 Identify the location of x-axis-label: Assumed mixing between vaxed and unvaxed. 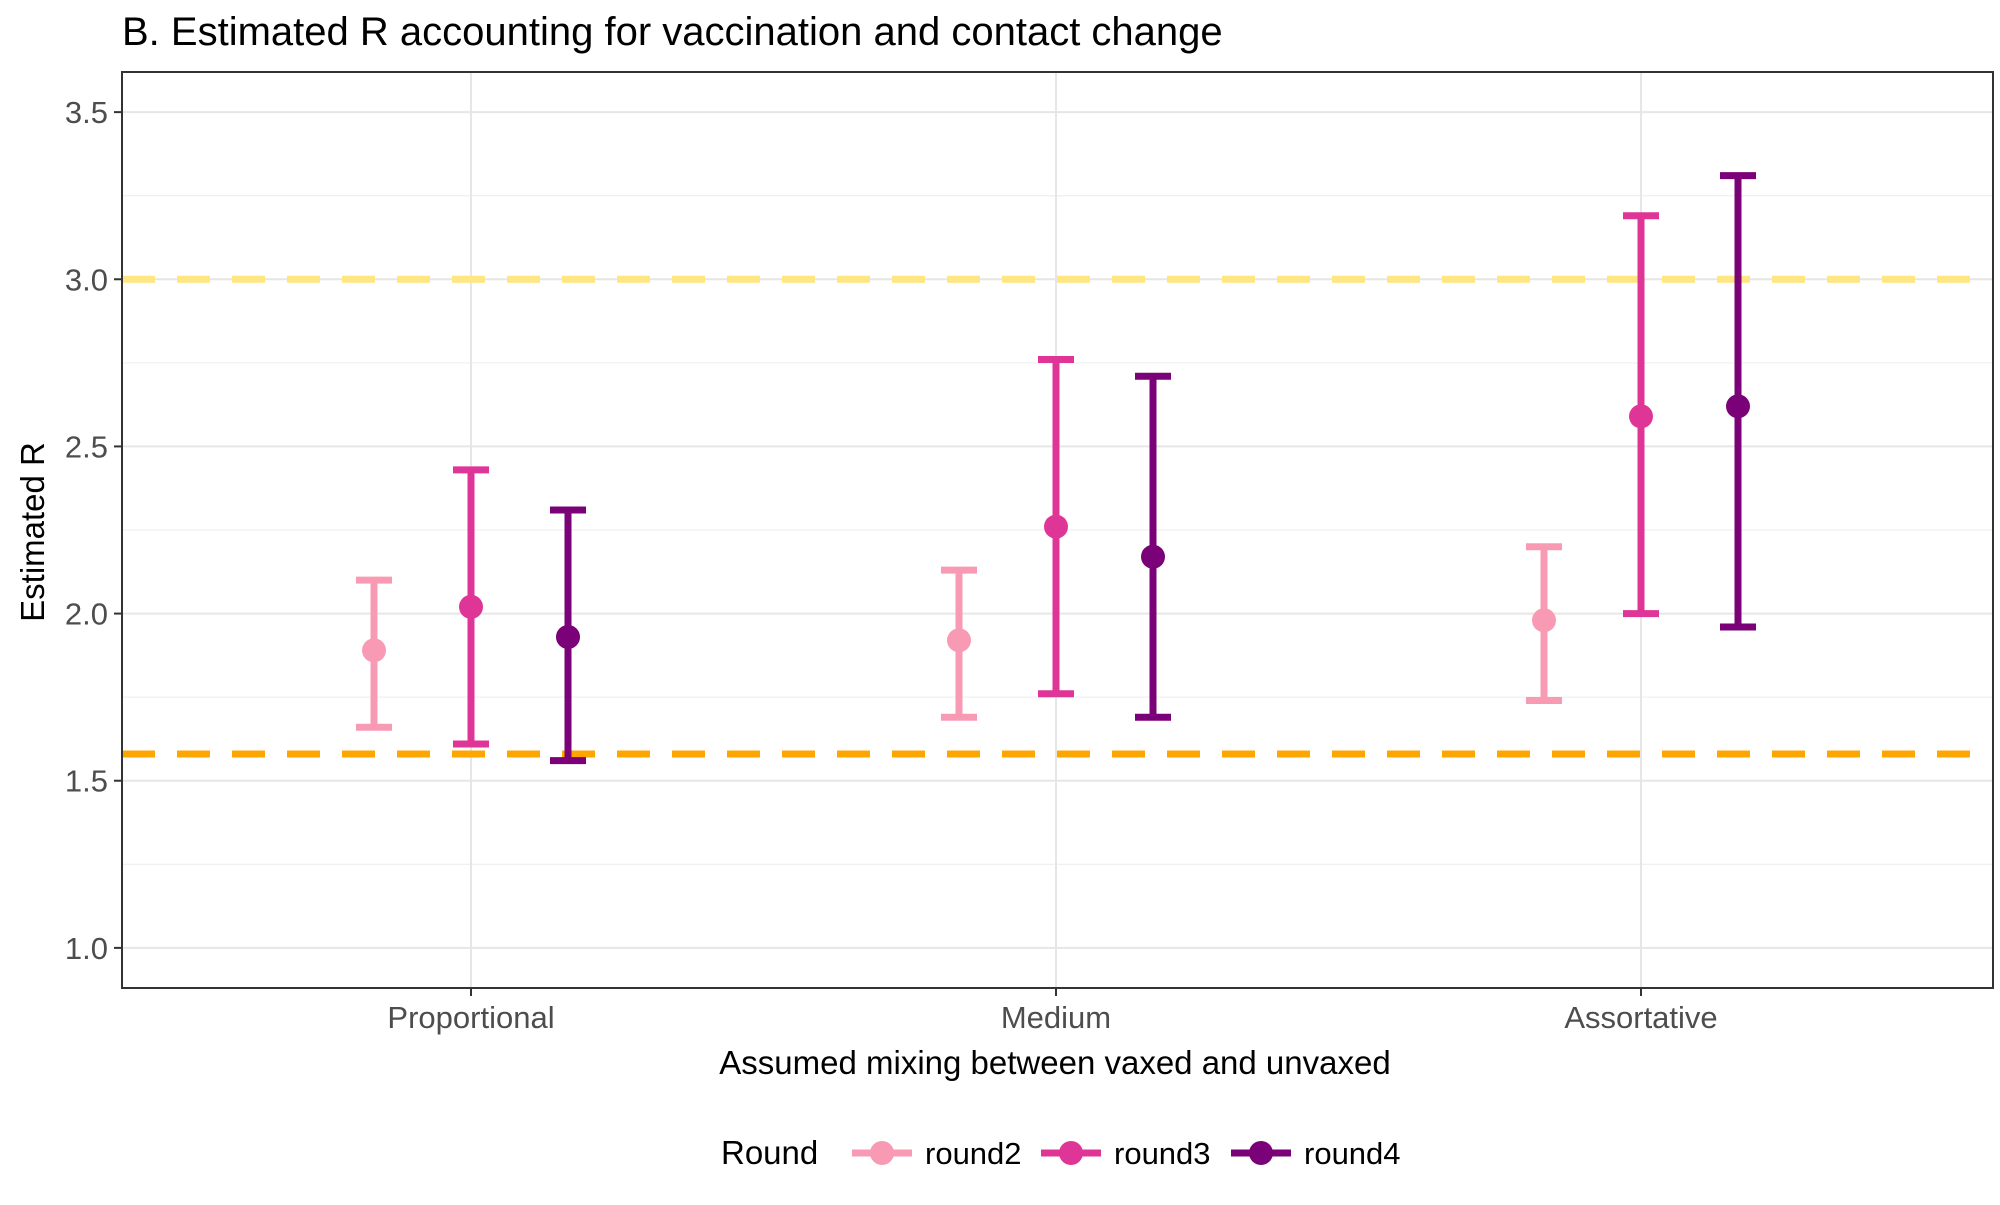
(1054, 1062).